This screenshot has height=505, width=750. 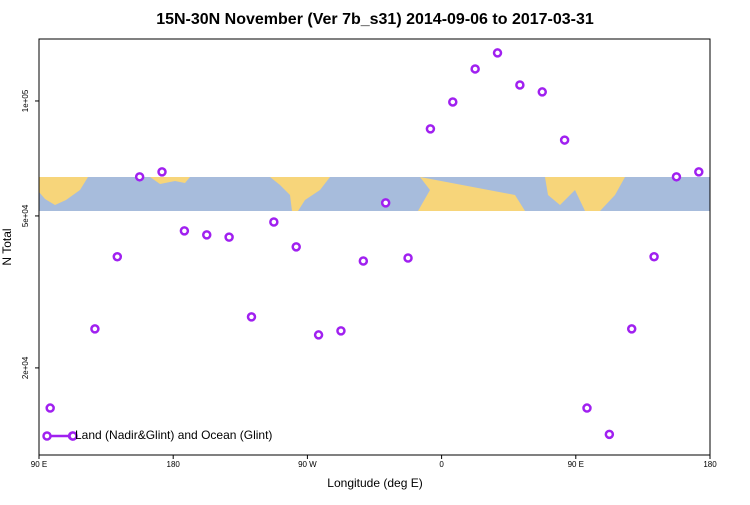 What do you see at coordinates (25, 367) in the screenshot?
I see `y-tick-label: 2e+04` at bounding box center [25, 367].